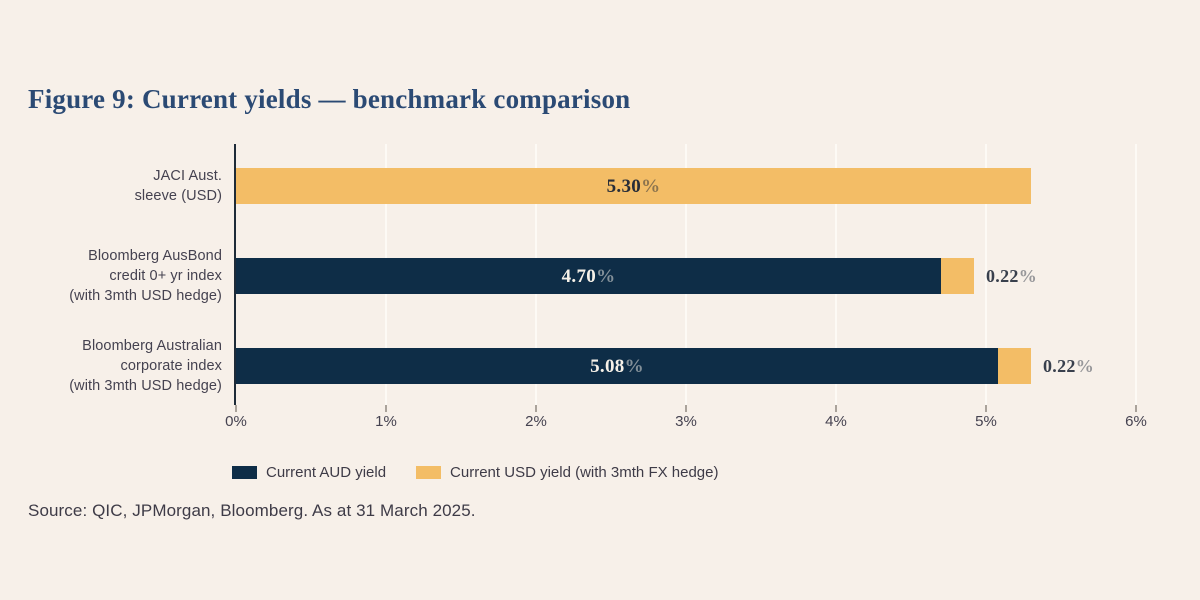  I want to click on x-tick-label: 0%, so click(236, 421).